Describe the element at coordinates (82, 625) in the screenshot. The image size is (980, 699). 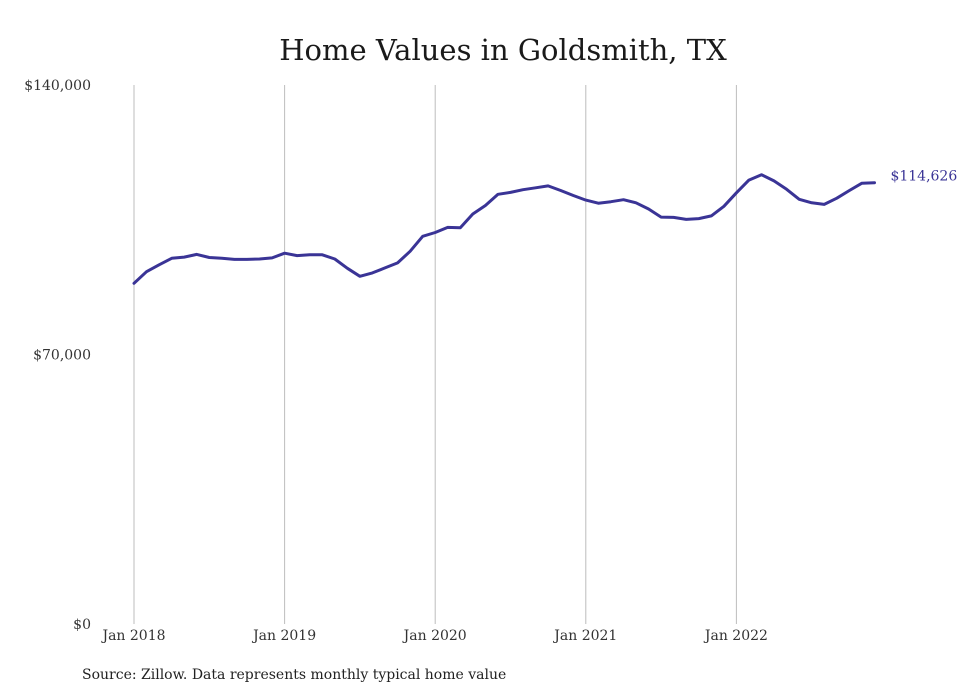
I see `y-tick-label: $0` at that location.